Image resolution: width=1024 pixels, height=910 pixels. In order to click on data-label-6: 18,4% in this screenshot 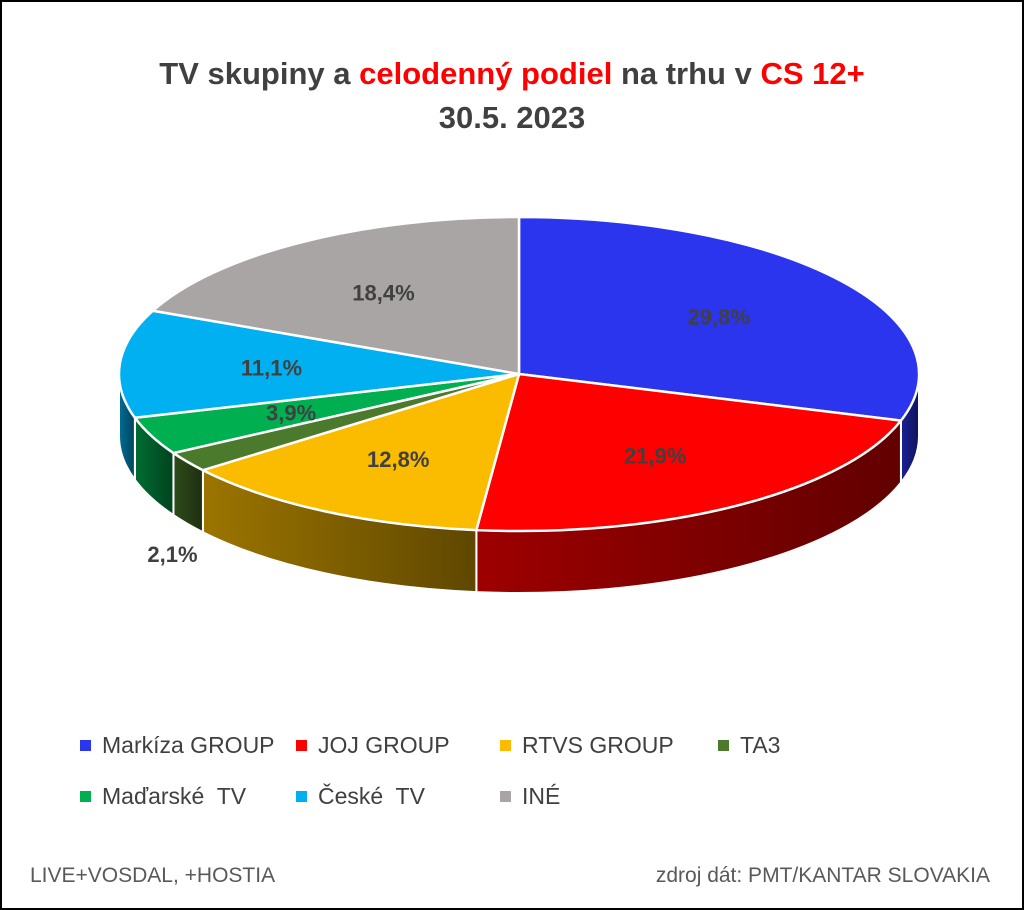, I will do `click(383, 293)`.